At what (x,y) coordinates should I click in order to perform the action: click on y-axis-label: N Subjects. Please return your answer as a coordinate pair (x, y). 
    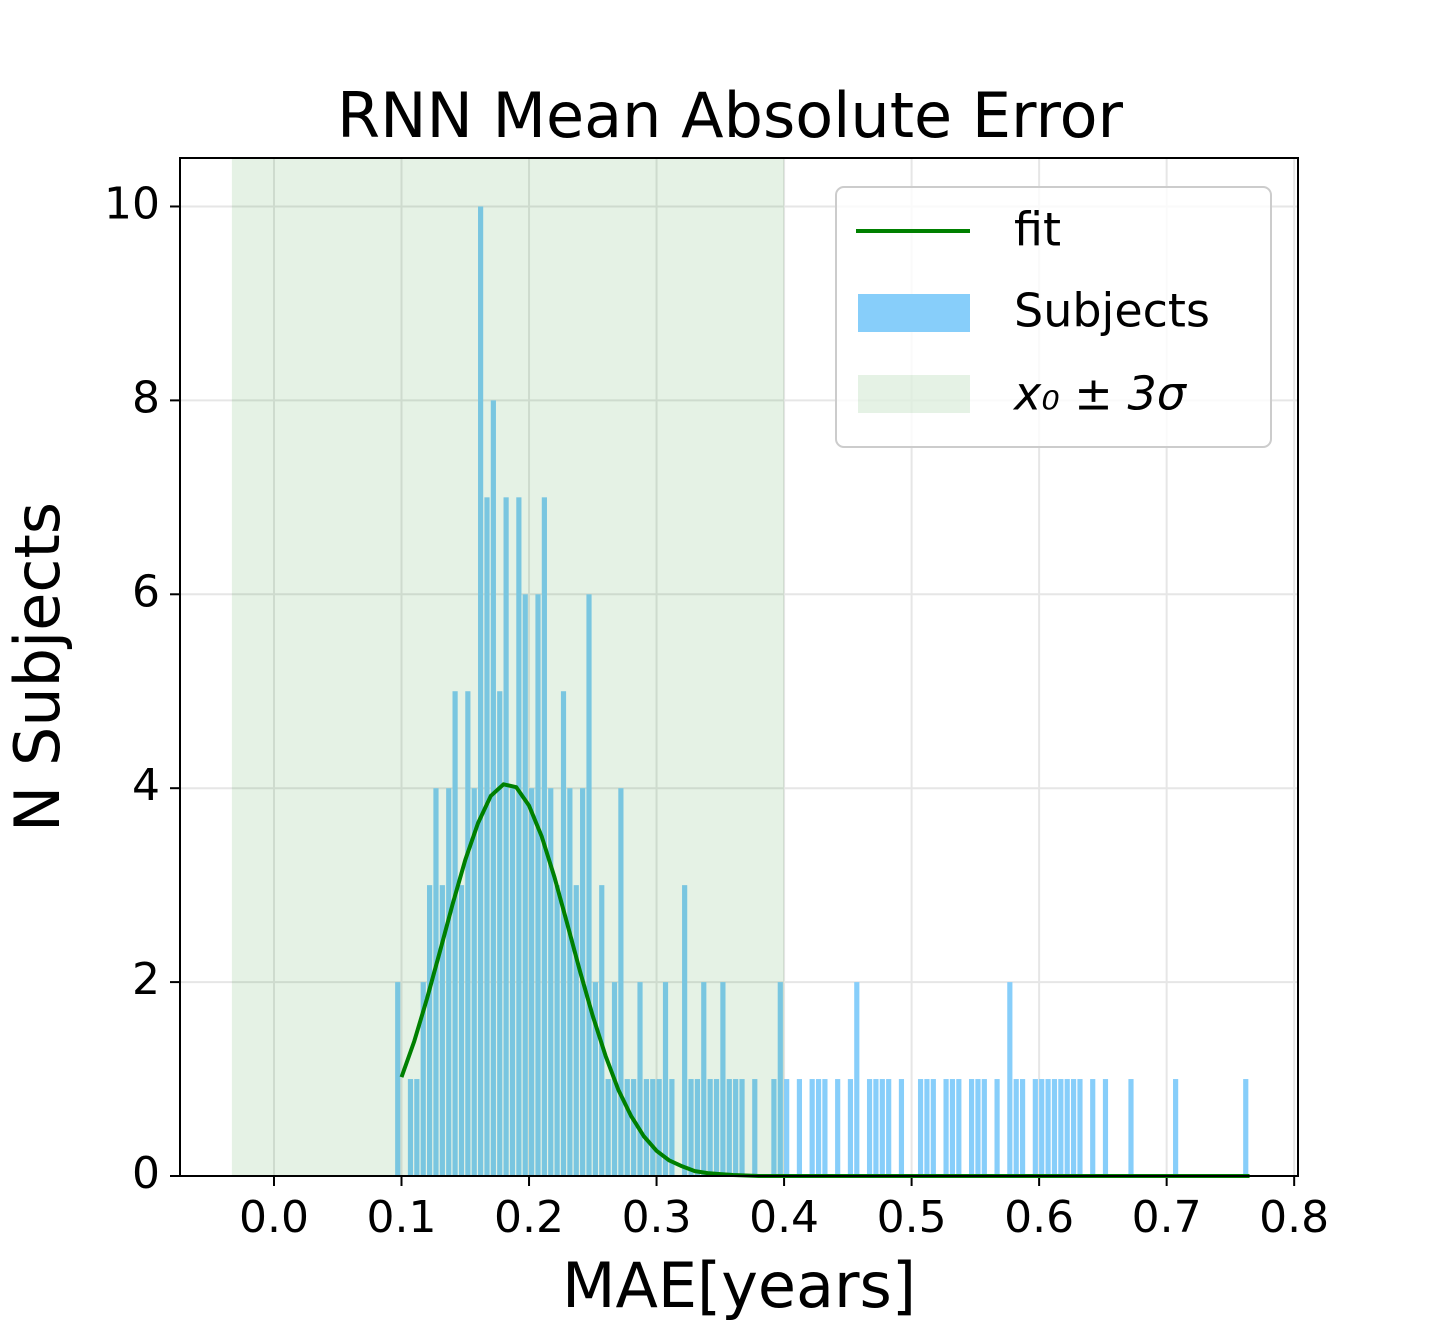
    Looking at the image, I should click on (37, 667).